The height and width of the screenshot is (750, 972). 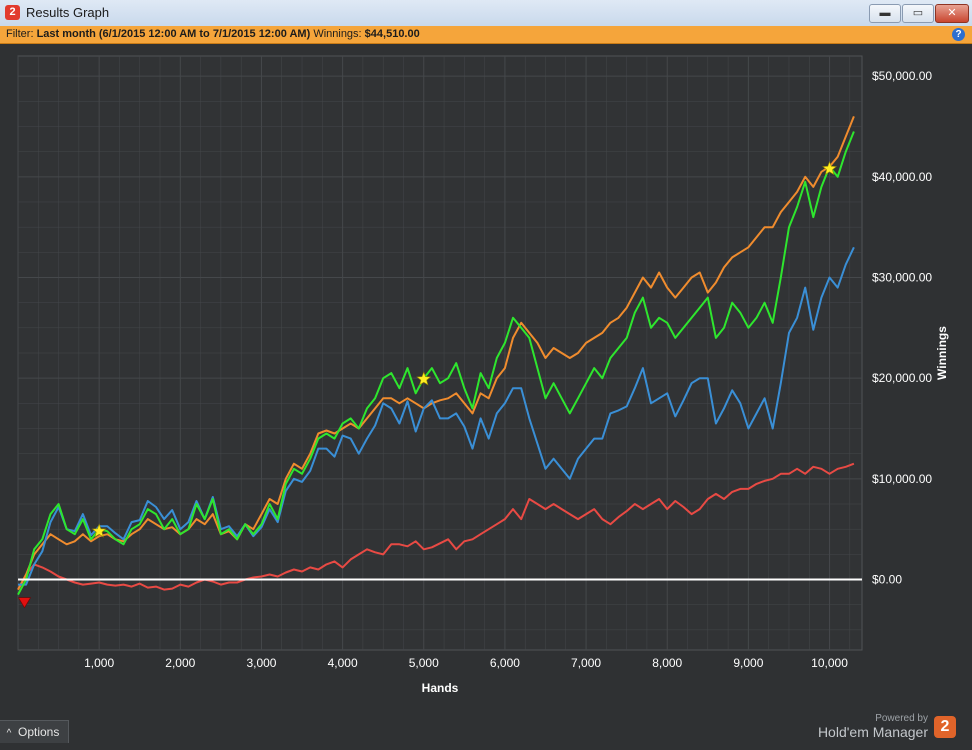 I want to click on y-tick-label: $40,000.00, so click(x=902, y=177).